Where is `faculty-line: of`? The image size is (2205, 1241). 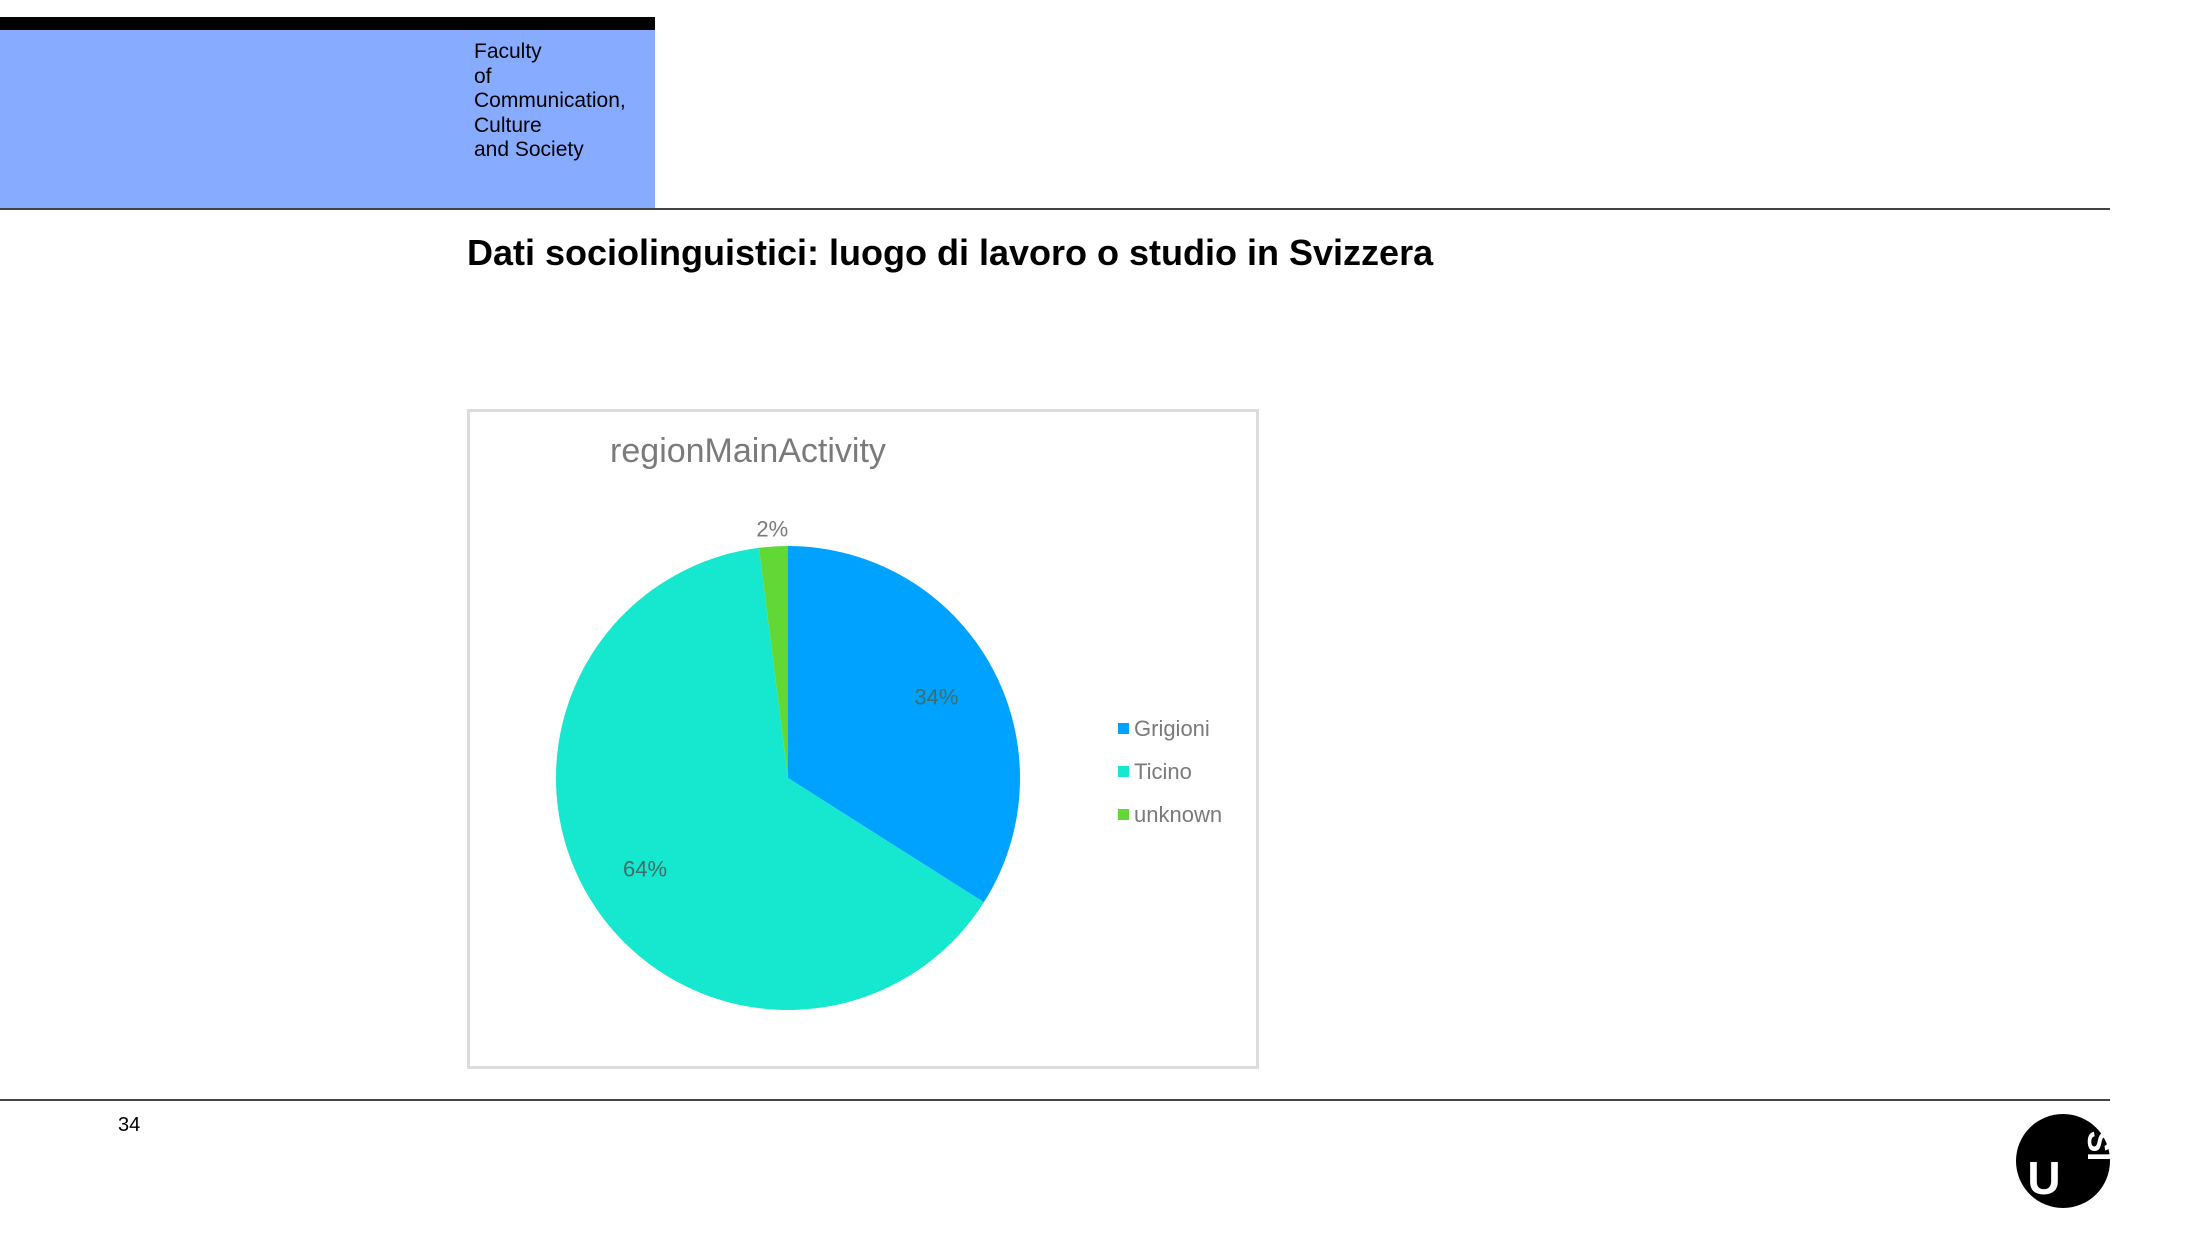
faculty-line: of is located at coordinates (483, 76).